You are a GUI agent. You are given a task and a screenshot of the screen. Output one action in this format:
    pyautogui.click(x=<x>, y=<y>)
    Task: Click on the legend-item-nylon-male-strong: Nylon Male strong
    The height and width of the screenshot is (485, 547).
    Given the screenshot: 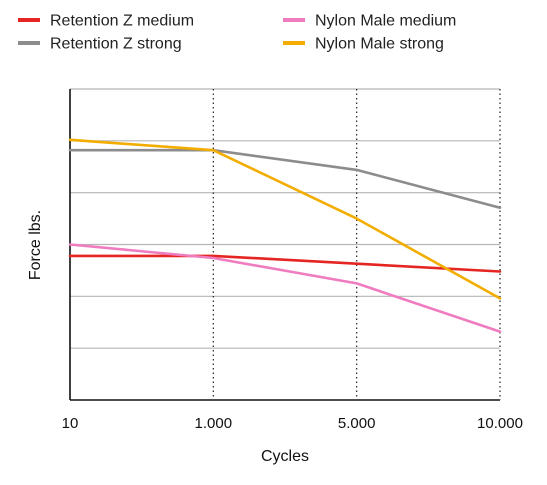 What is the action you would take?
    pyautogui.click(x=363, y=44)
    